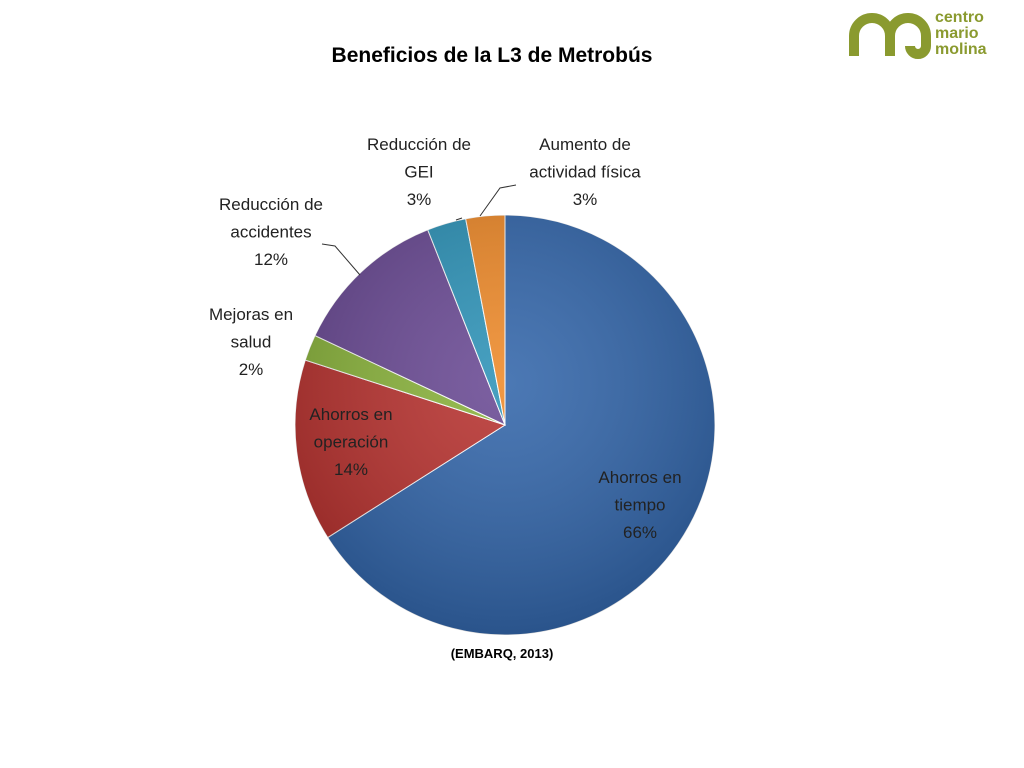 Image resolution: width=1024 pixels, height=768 pixels. I want to click on slice-percent: 12%, so click(271, 259).